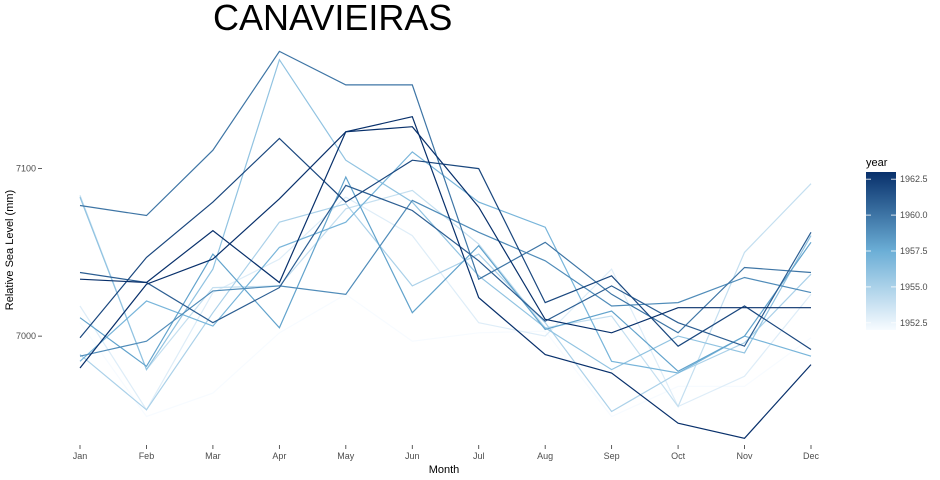 The width and height of the screenshot is (940, 480). What do you see at coordinates (678, 456) in the screenshot?
I see `x-tick-label: Oct` at bounding box center [678, 456].